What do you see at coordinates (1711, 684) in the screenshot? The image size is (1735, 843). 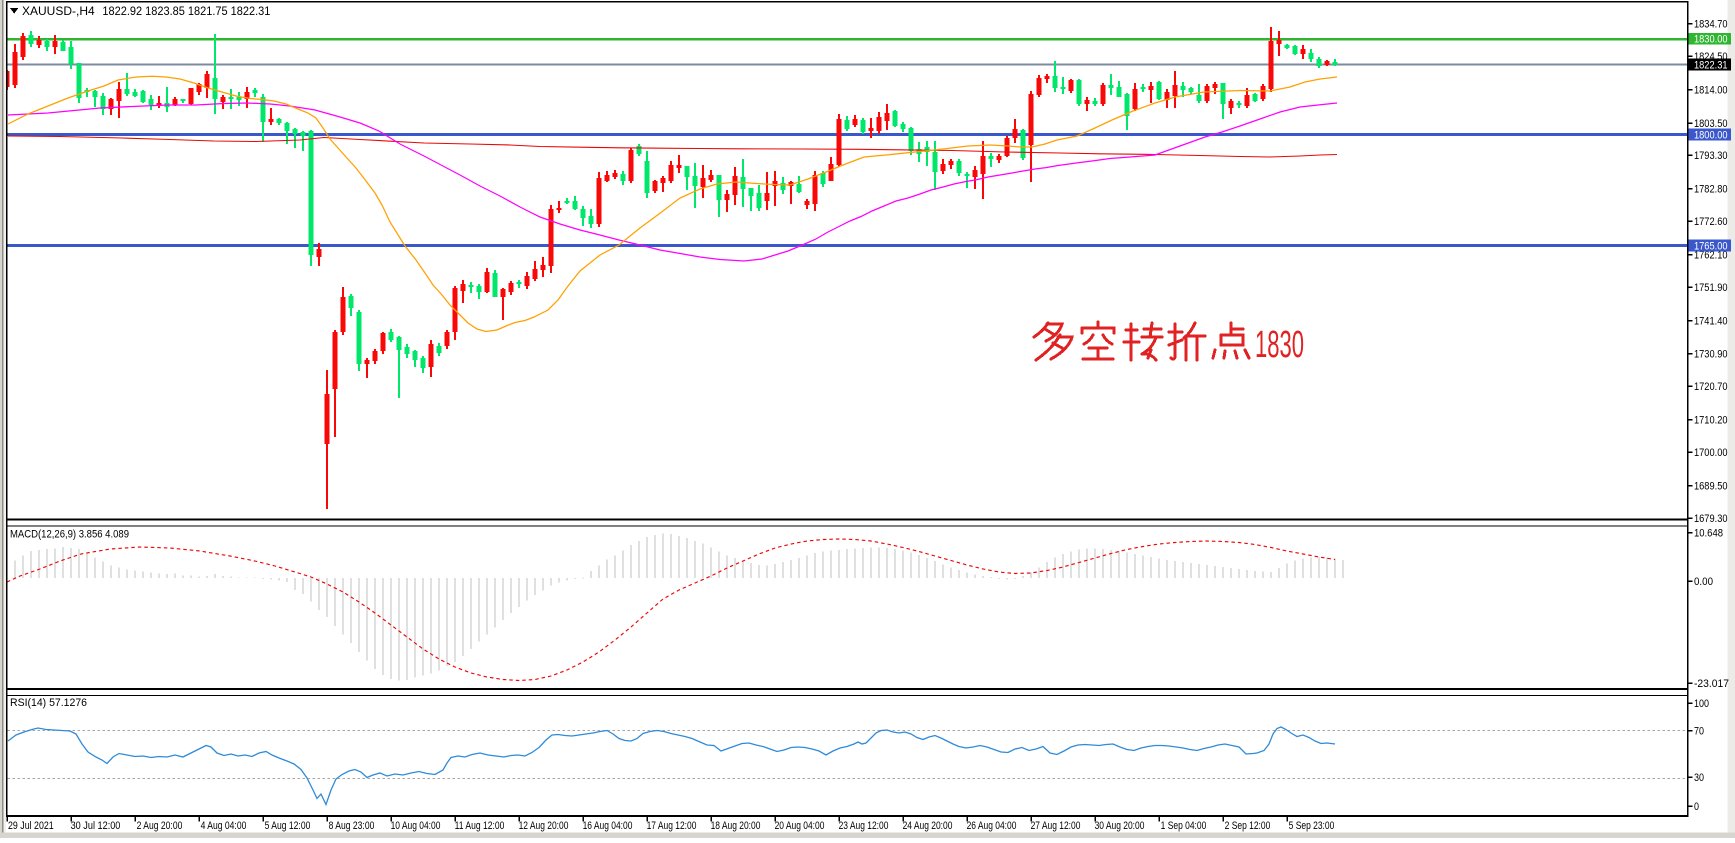 I see `svg-text: -23.017` at bounding box center [1711, 684].